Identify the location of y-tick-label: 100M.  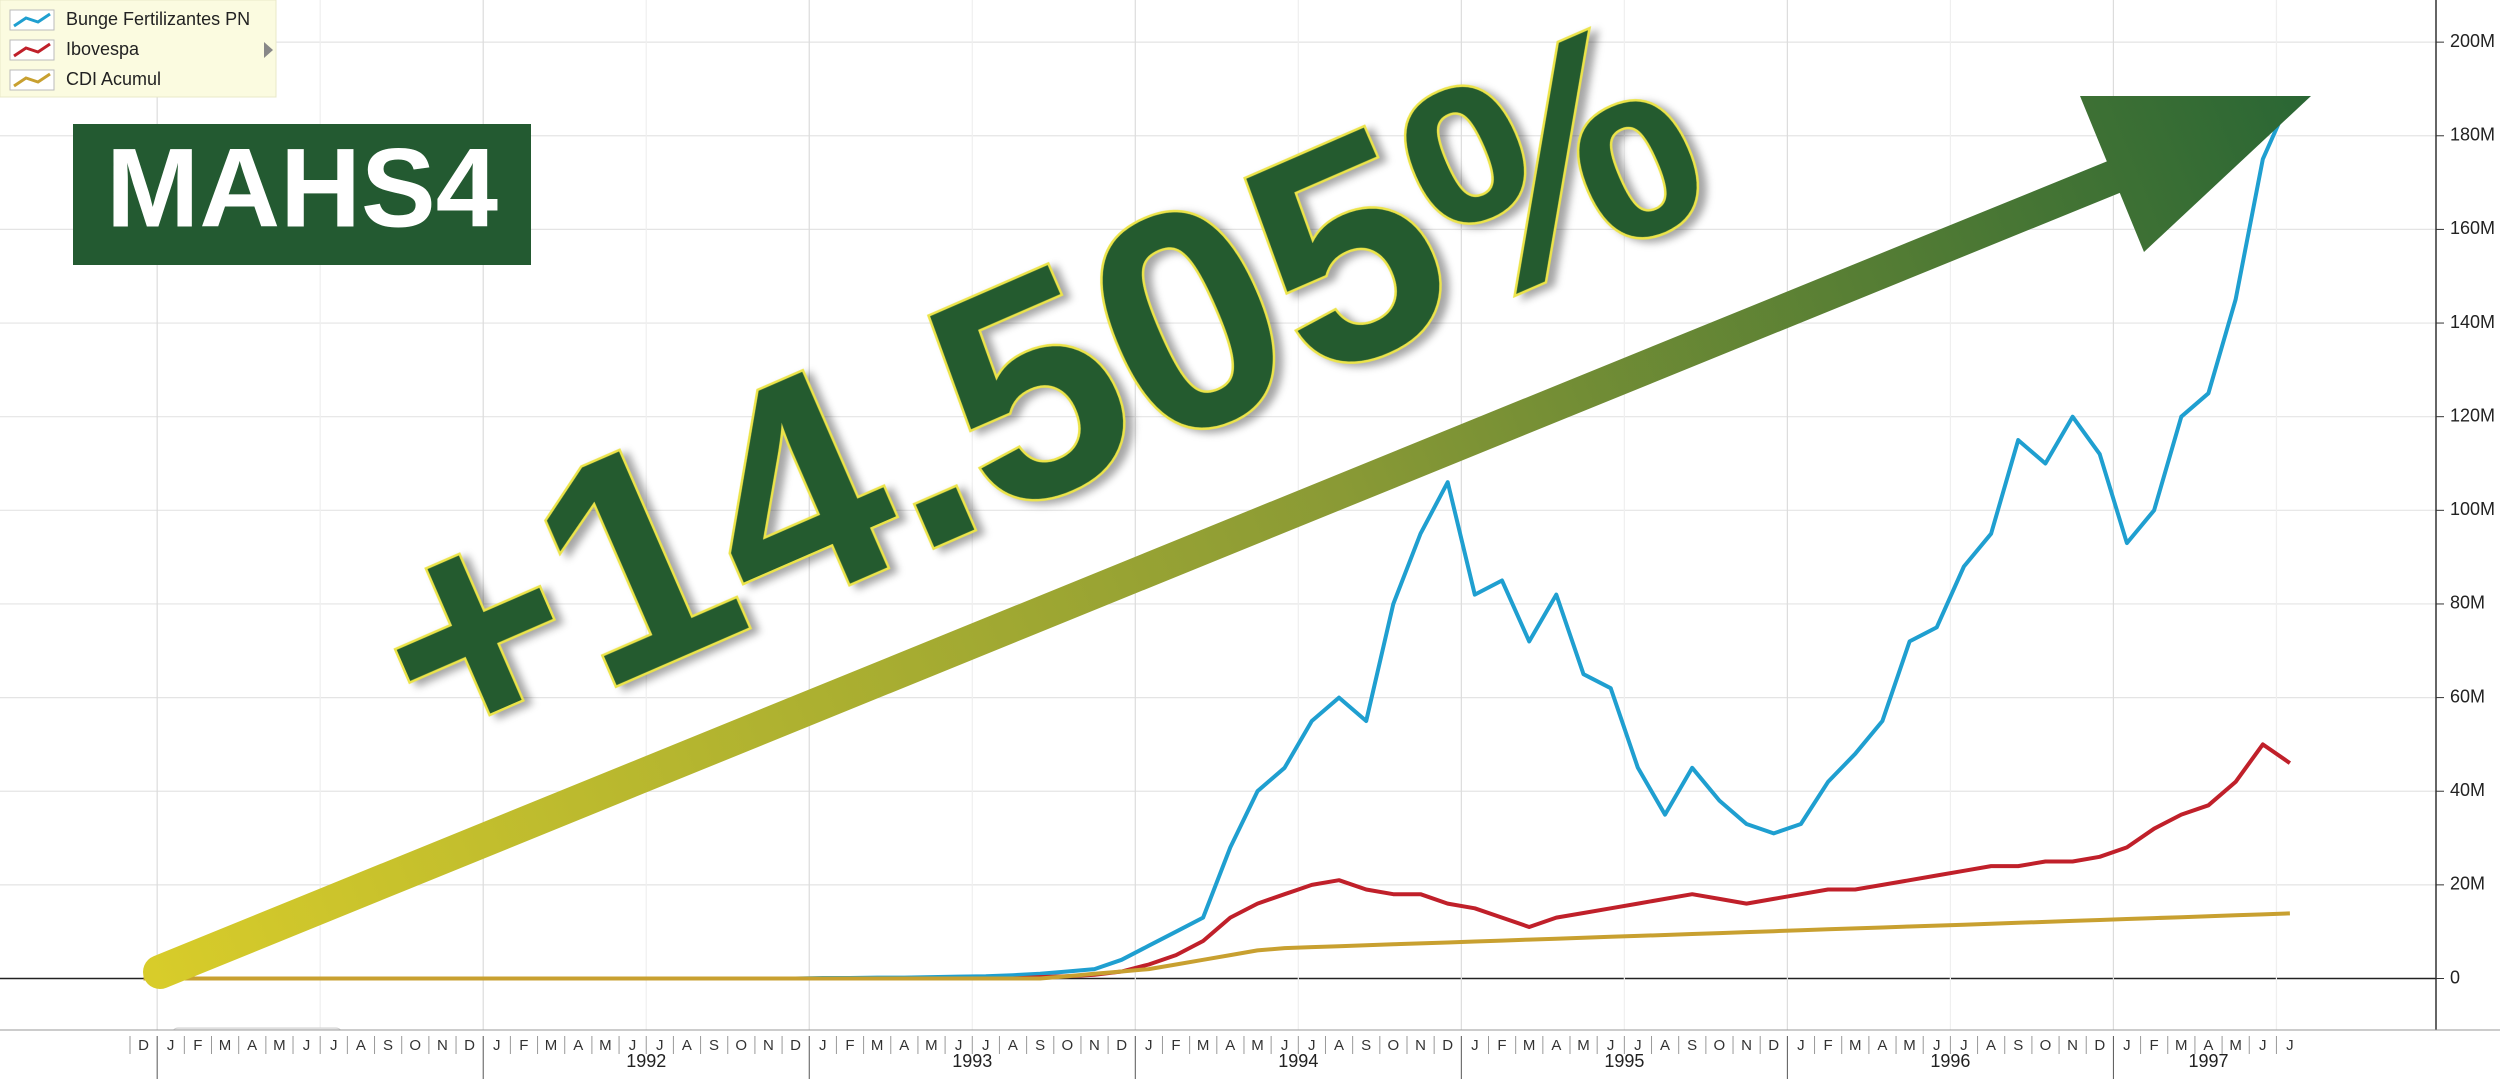
(2472, 509).